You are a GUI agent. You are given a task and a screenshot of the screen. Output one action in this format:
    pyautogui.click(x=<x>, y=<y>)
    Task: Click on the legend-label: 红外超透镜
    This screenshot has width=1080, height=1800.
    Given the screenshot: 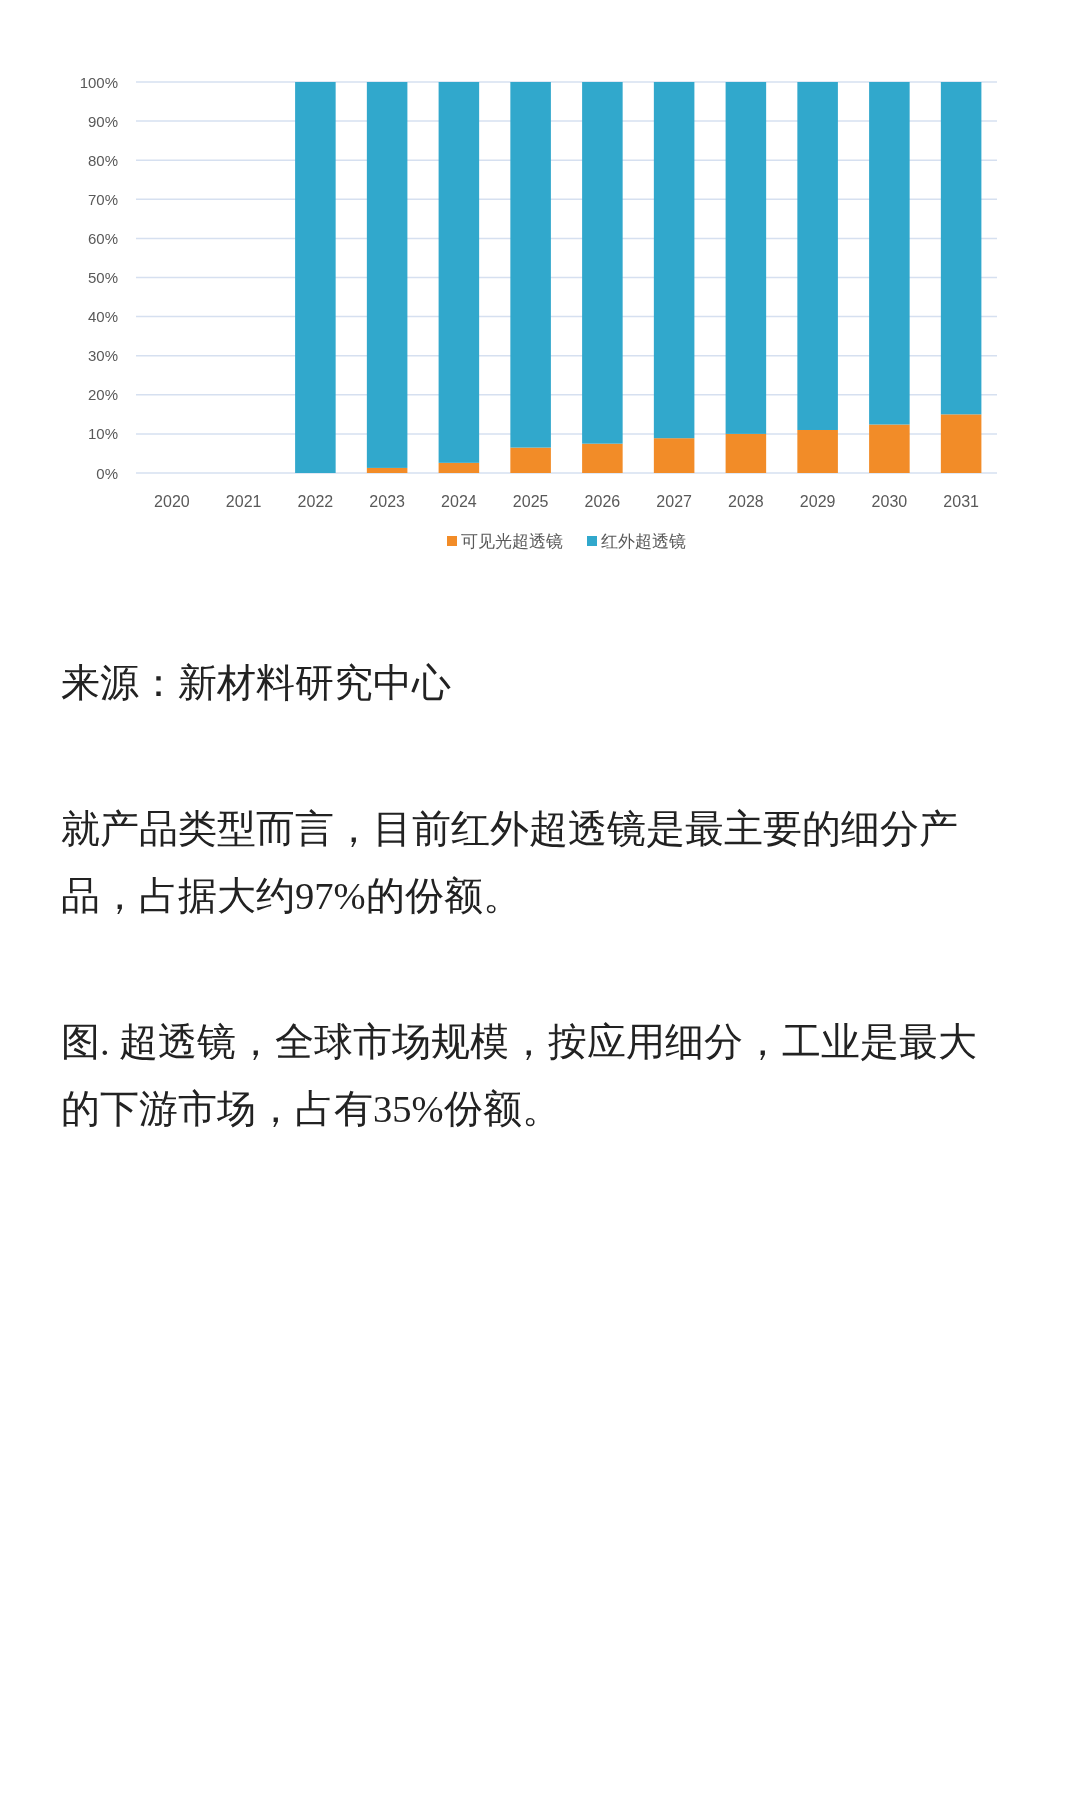 What is the action you would take?
    pyautogui.click(x=643, y=541)
    